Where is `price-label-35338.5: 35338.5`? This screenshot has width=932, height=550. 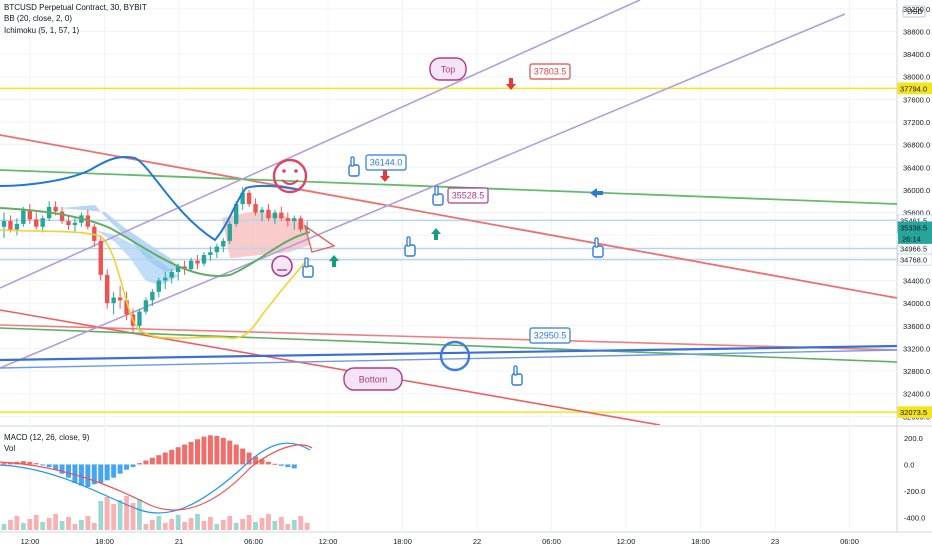
price-label-35338.5: 35338.5 is located at coordinates (914, 227).